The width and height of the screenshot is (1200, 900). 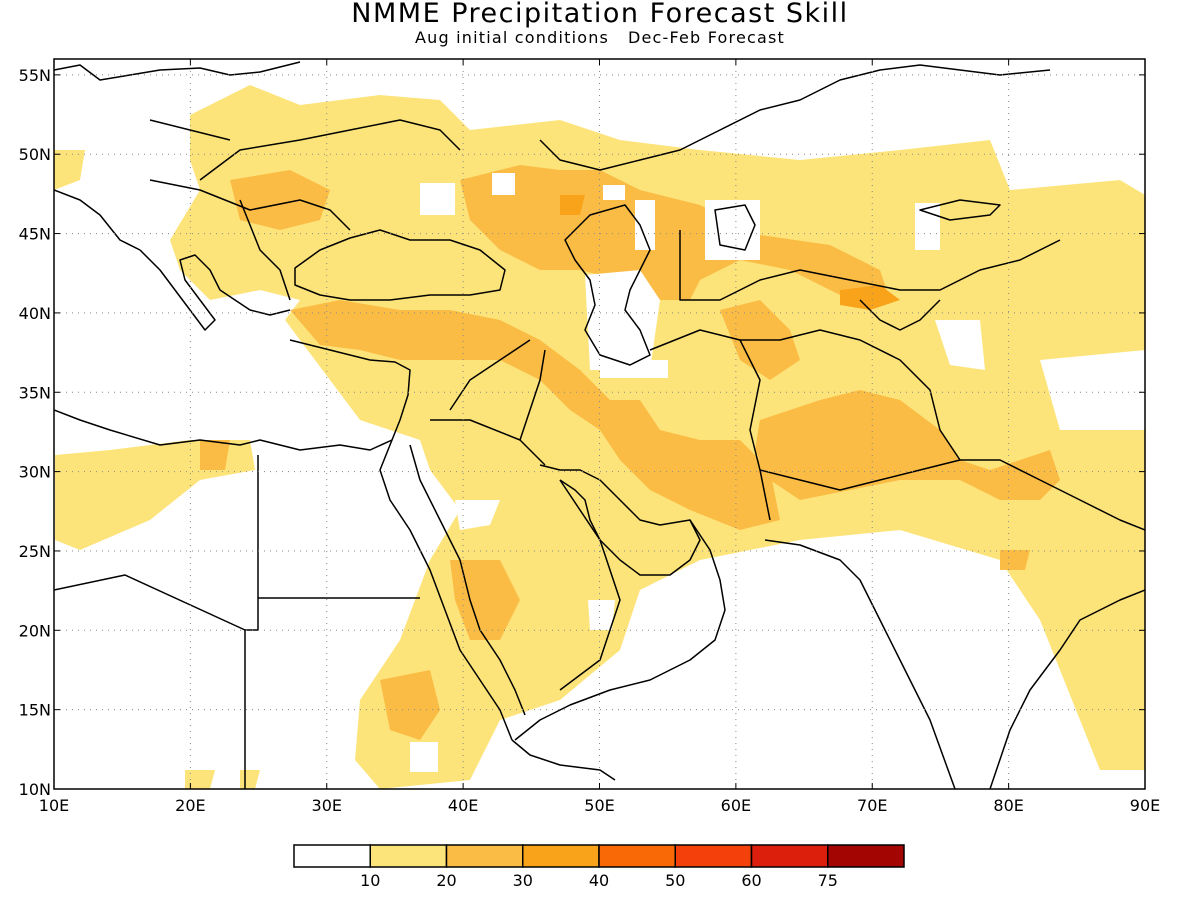 I want to click on lon-tick-label: 30E, so click(x=327, y=805).